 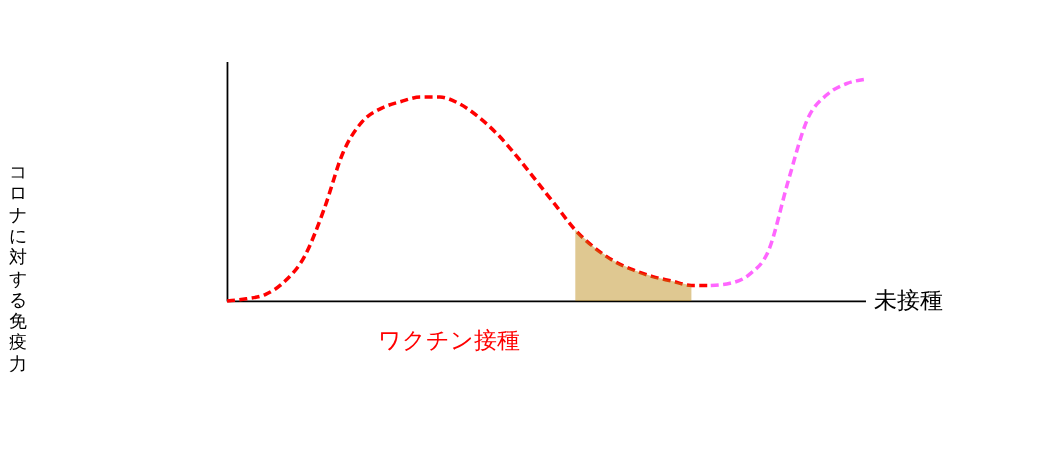 What do you see at coordinates (448, 340) in the screenshot?
I see `text: ワクチン接種` at bounding box center [448, 340].